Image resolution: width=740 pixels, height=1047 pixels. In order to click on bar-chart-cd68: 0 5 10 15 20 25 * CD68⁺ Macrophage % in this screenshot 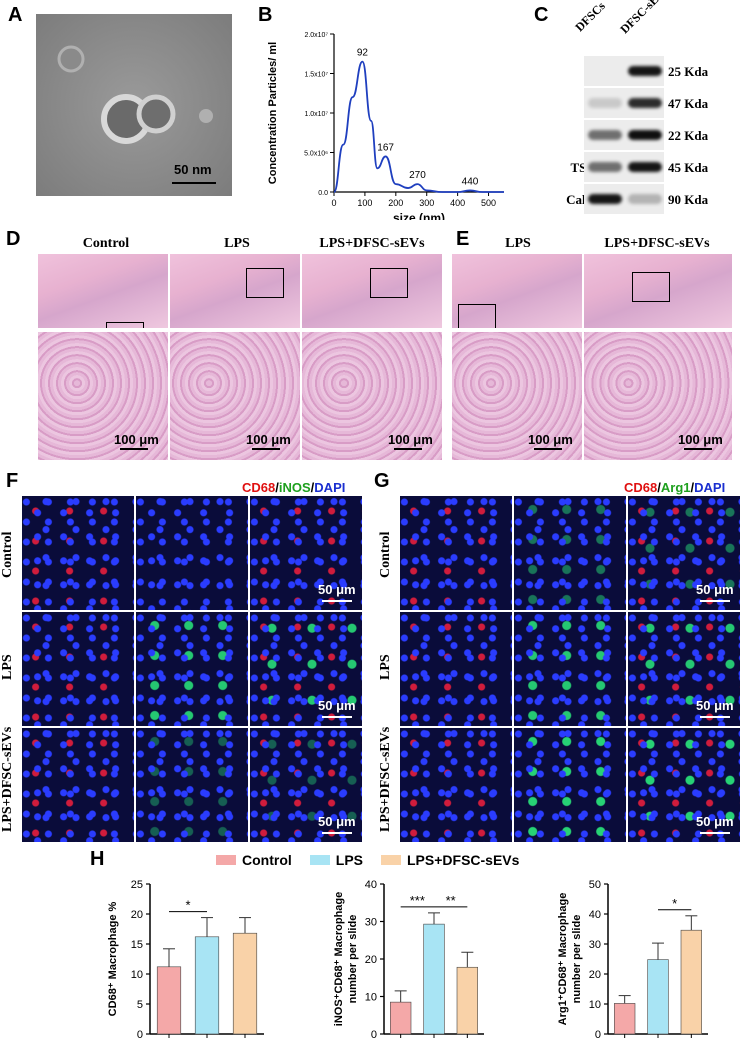, I will do `click(185, 960)`.